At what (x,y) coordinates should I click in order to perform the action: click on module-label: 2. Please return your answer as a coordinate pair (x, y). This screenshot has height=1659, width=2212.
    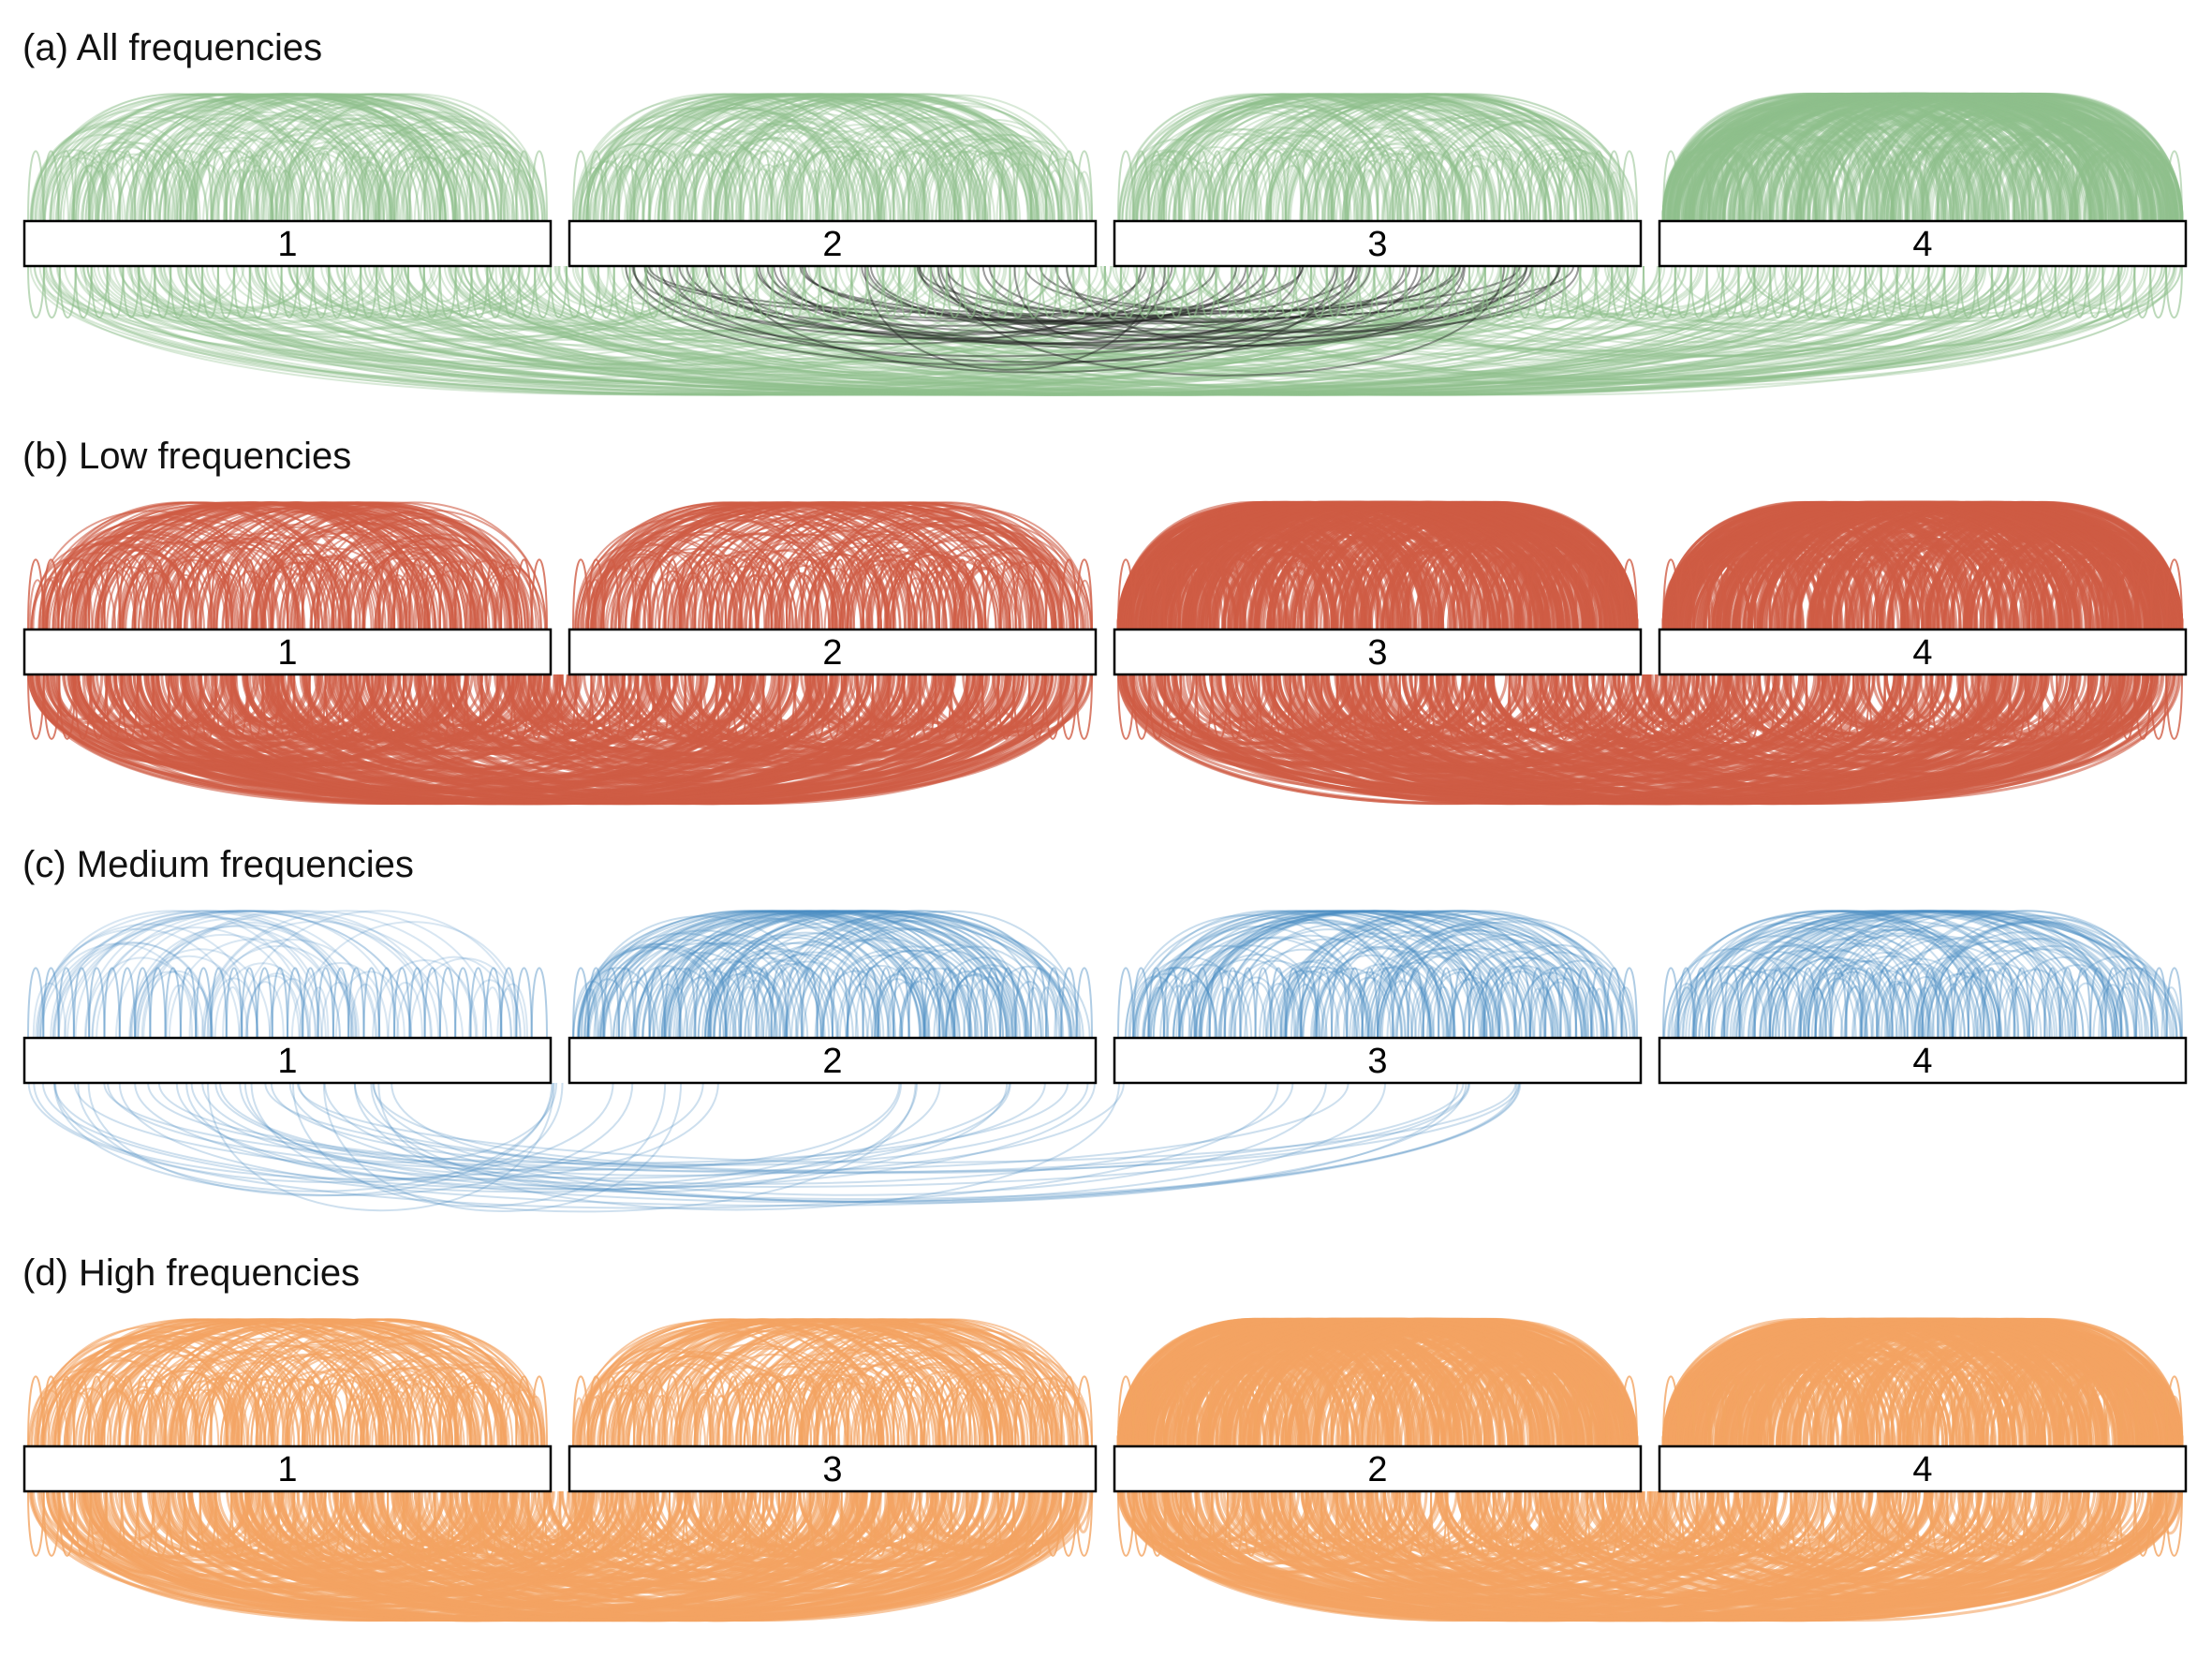
    Looking at the image, I should click on (832, 653).